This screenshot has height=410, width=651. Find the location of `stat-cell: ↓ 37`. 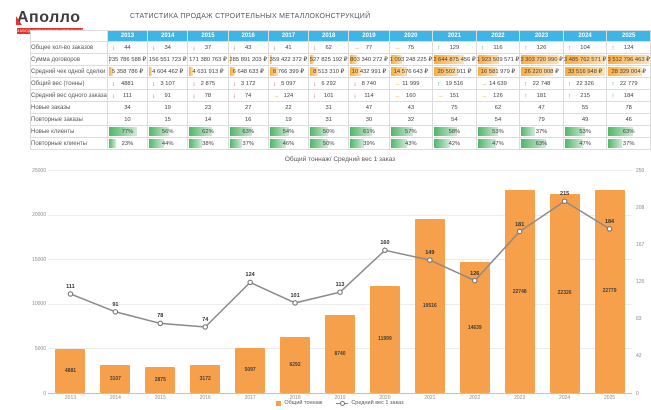

stat-cell: ↓ 37 is located at coordinates (208, 47).